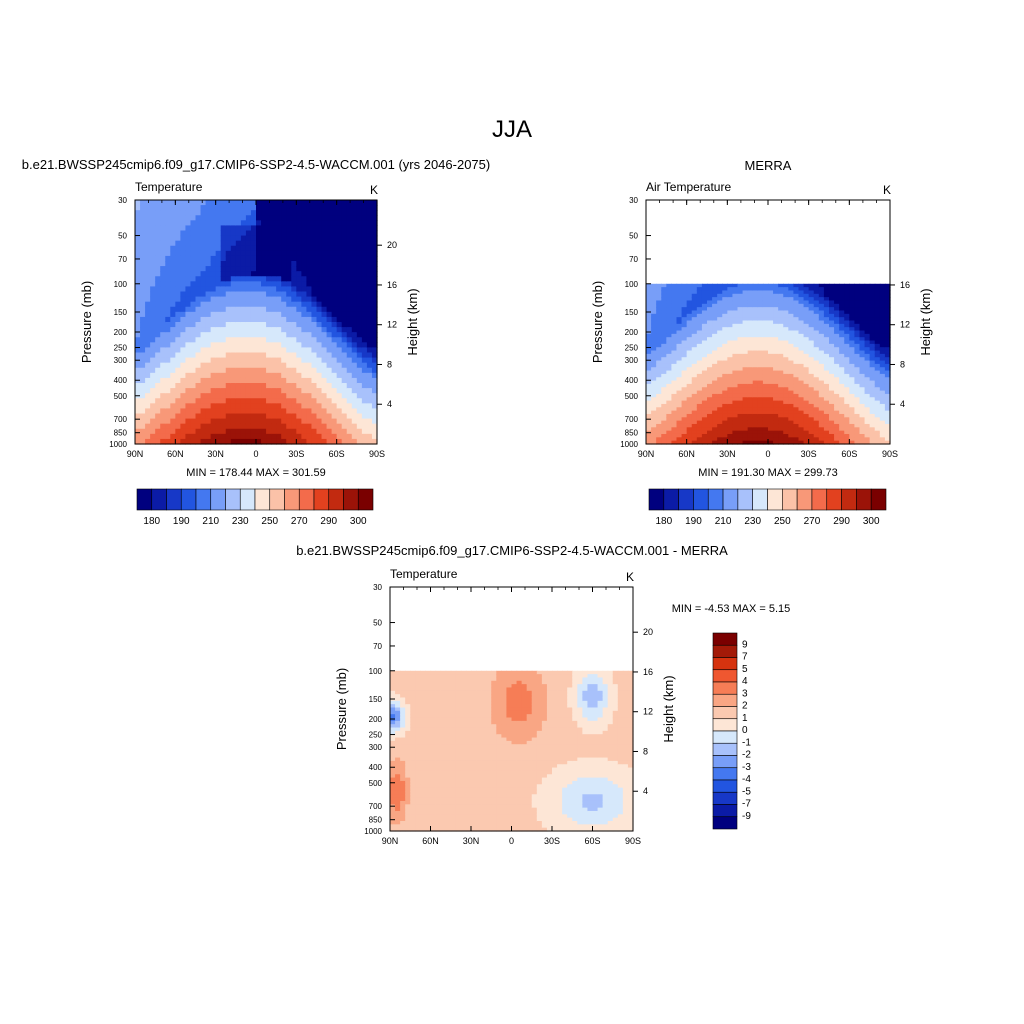 The width and height of the screenshot is (1024, 1024). I want to click on y-tick-label: 1000, so click(629, 444).